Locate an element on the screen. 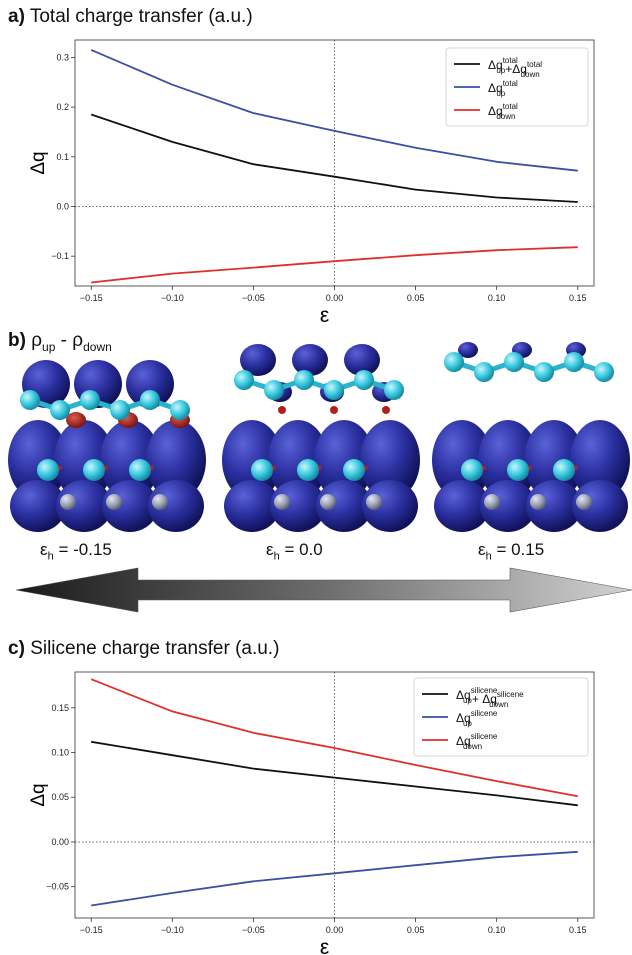  strain-direction-arrow is located at coordinates (323, 590).